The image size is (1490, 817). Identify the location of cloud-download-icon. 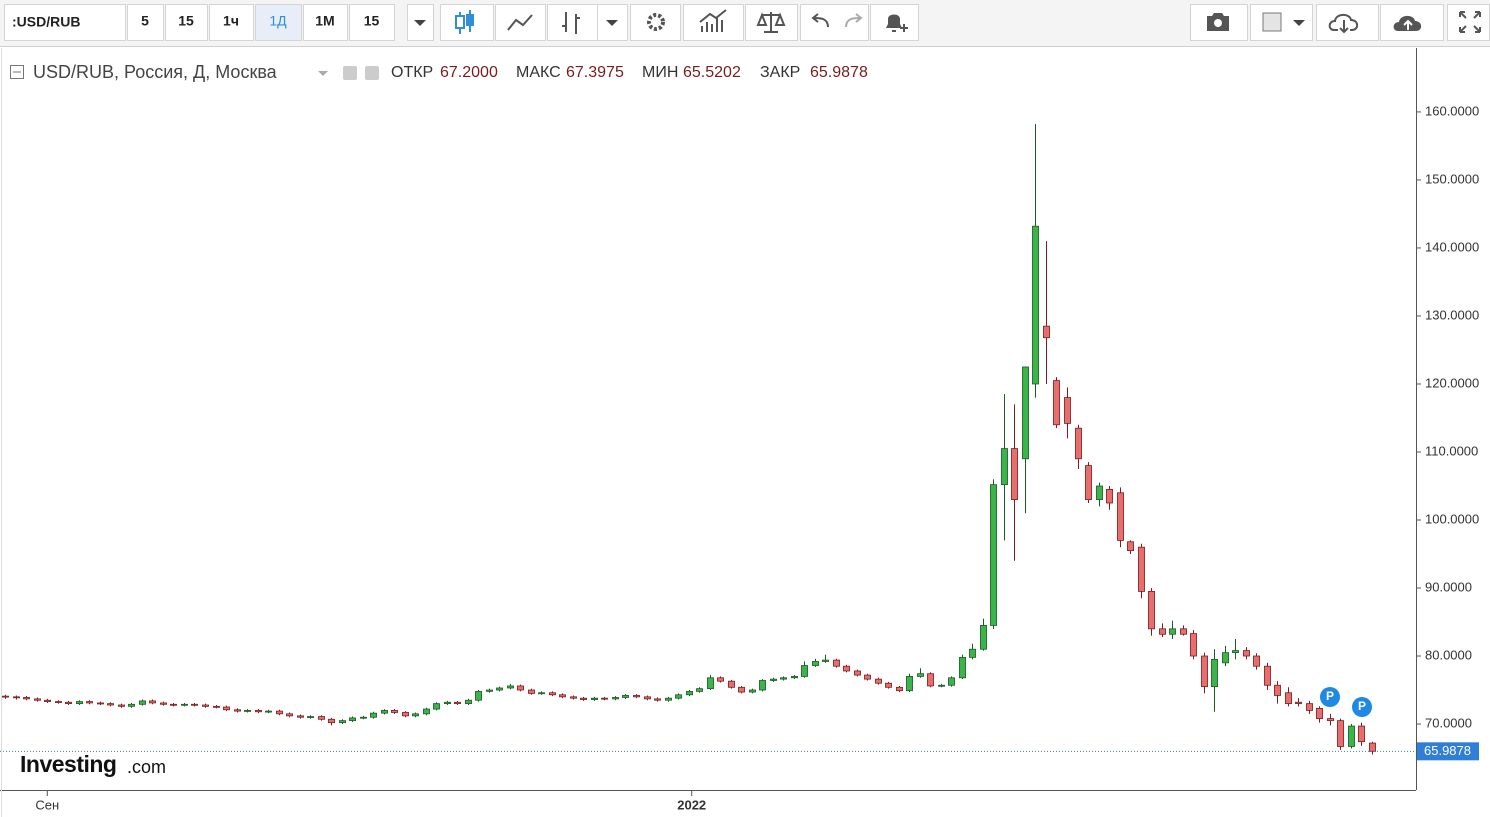
(1343, 23).